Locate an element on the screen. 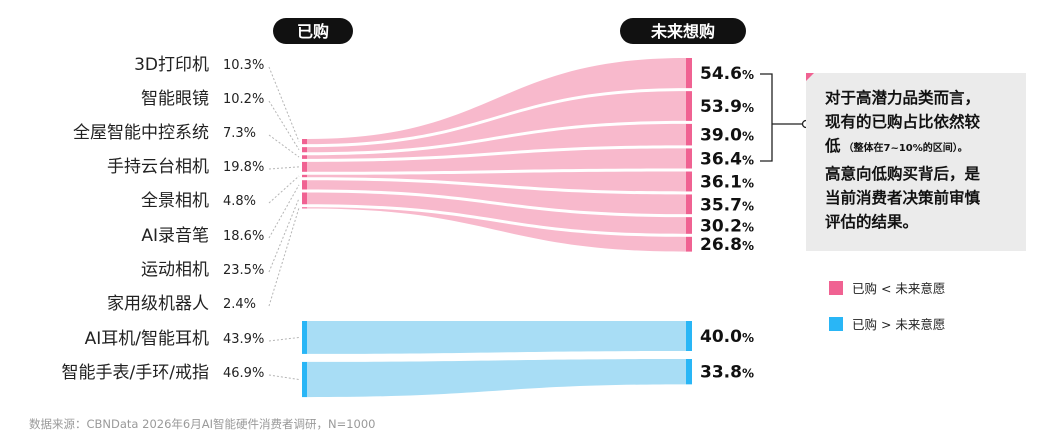 This screenshot has width=1047, height=439. header-future: 未来想购 is located at coordinates (683, 31).